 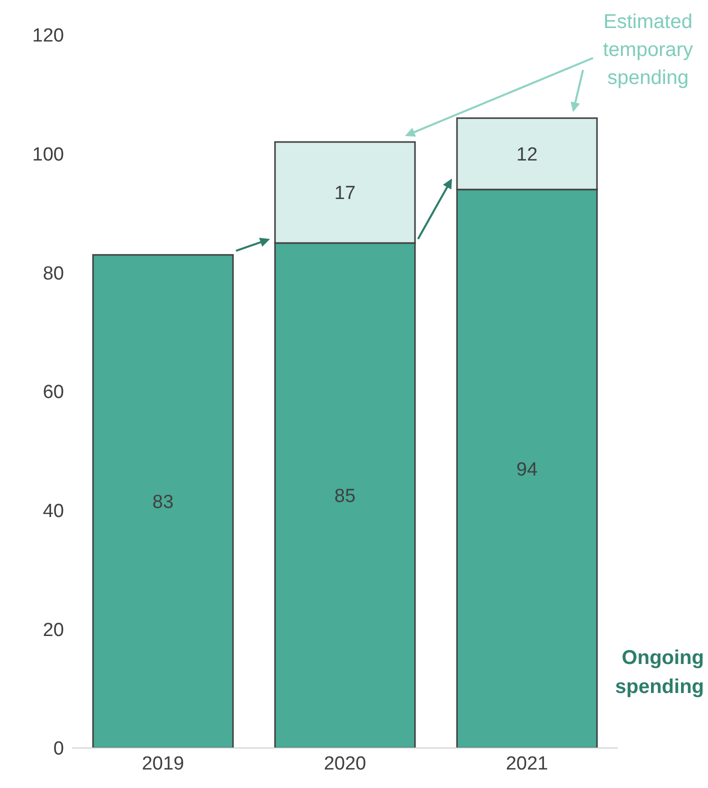 What do you see at coordinates (527, 763) in the screenshot?
I see `x-tick-label: 2021` at bounding box center [527, 763].